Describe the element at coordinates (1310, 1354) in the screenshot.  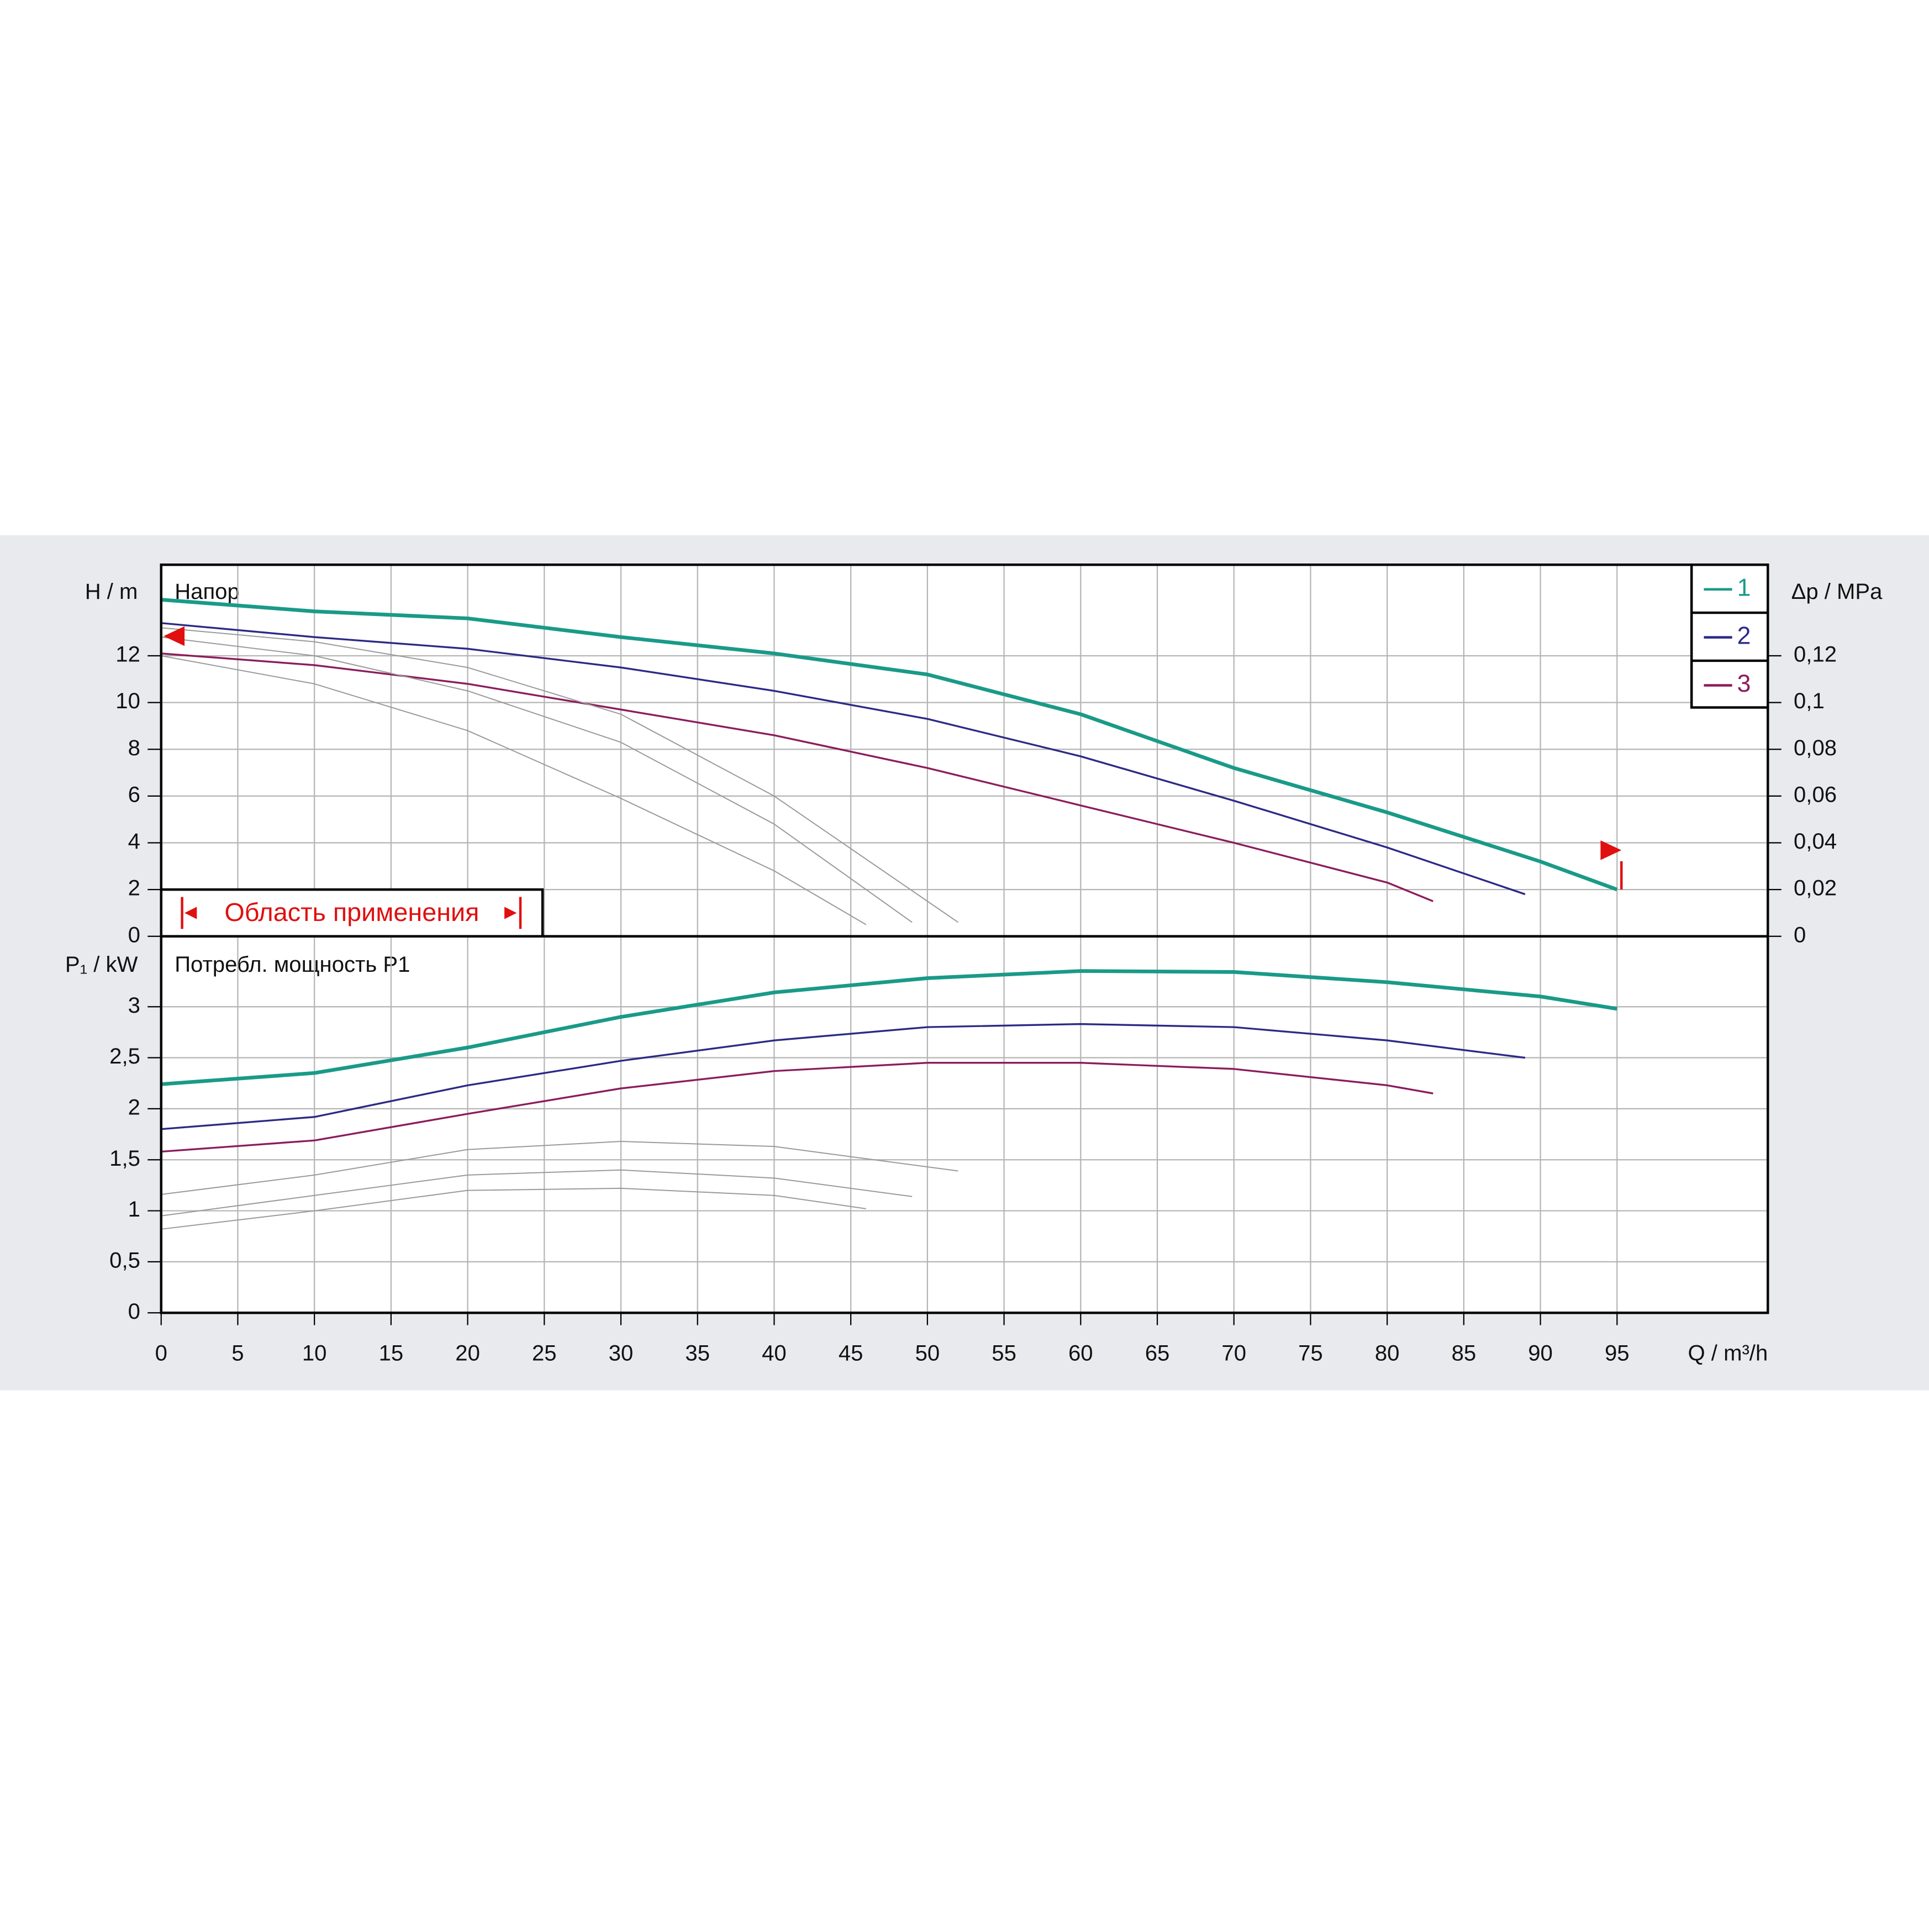
I see `x-tick-label: 75` at that location.